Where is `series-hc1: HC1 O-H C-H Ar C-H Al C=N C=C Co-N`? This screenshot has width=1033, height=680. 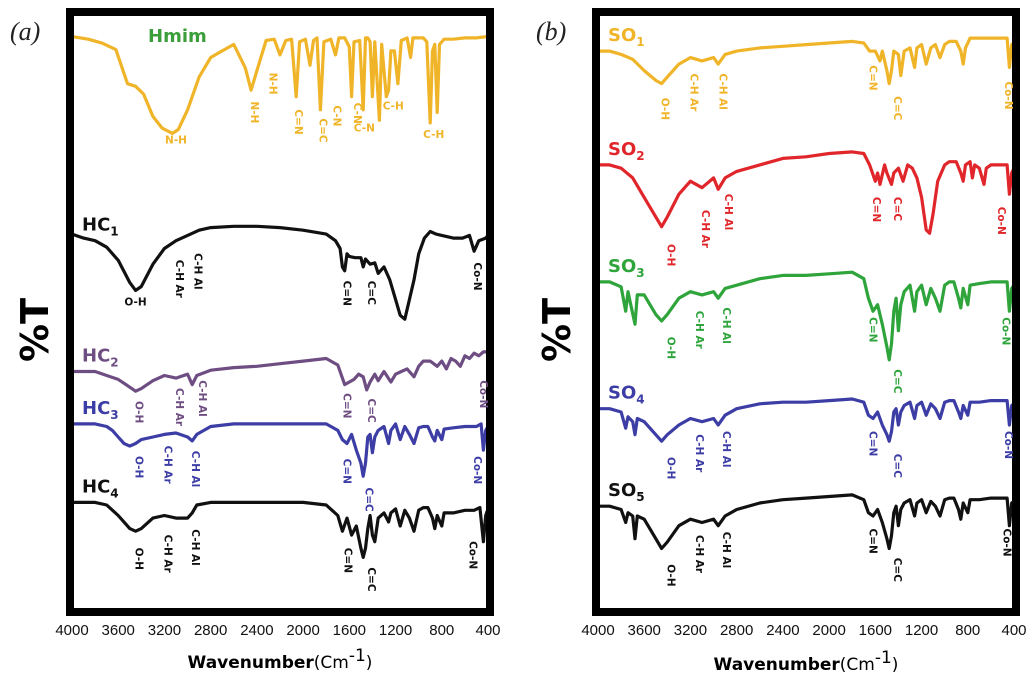 series-hc1: HC1 O-H C-H Ar C-H Al C=N C=C Co-N is located at coordinates (280, 268).